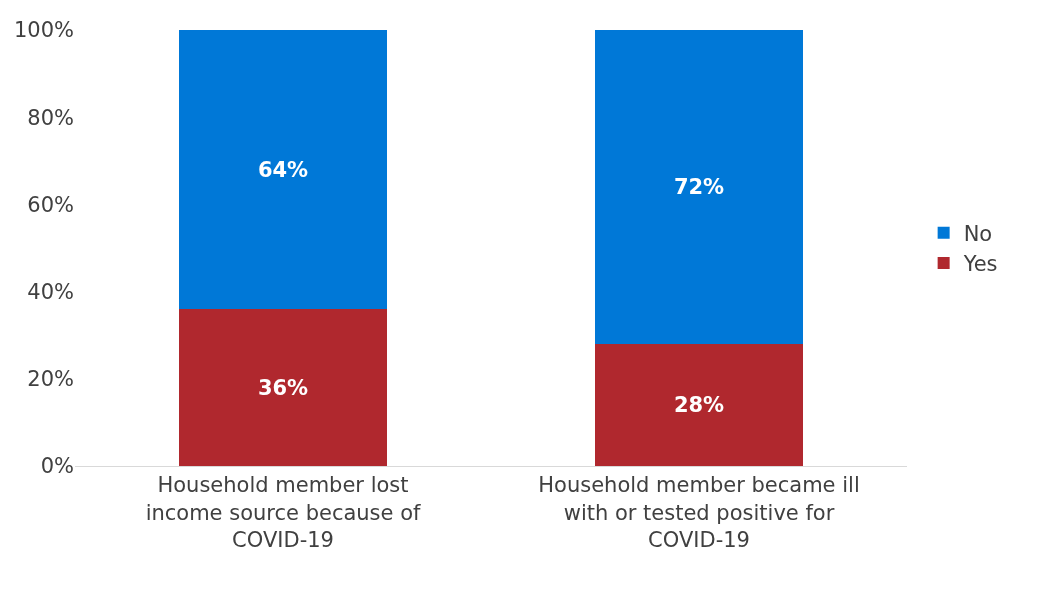 This screenshot has width=1042, height=596. Describe the element at coordinates (57, 466) in the screenshot. I see `y-tick-label: 0%` at that location.